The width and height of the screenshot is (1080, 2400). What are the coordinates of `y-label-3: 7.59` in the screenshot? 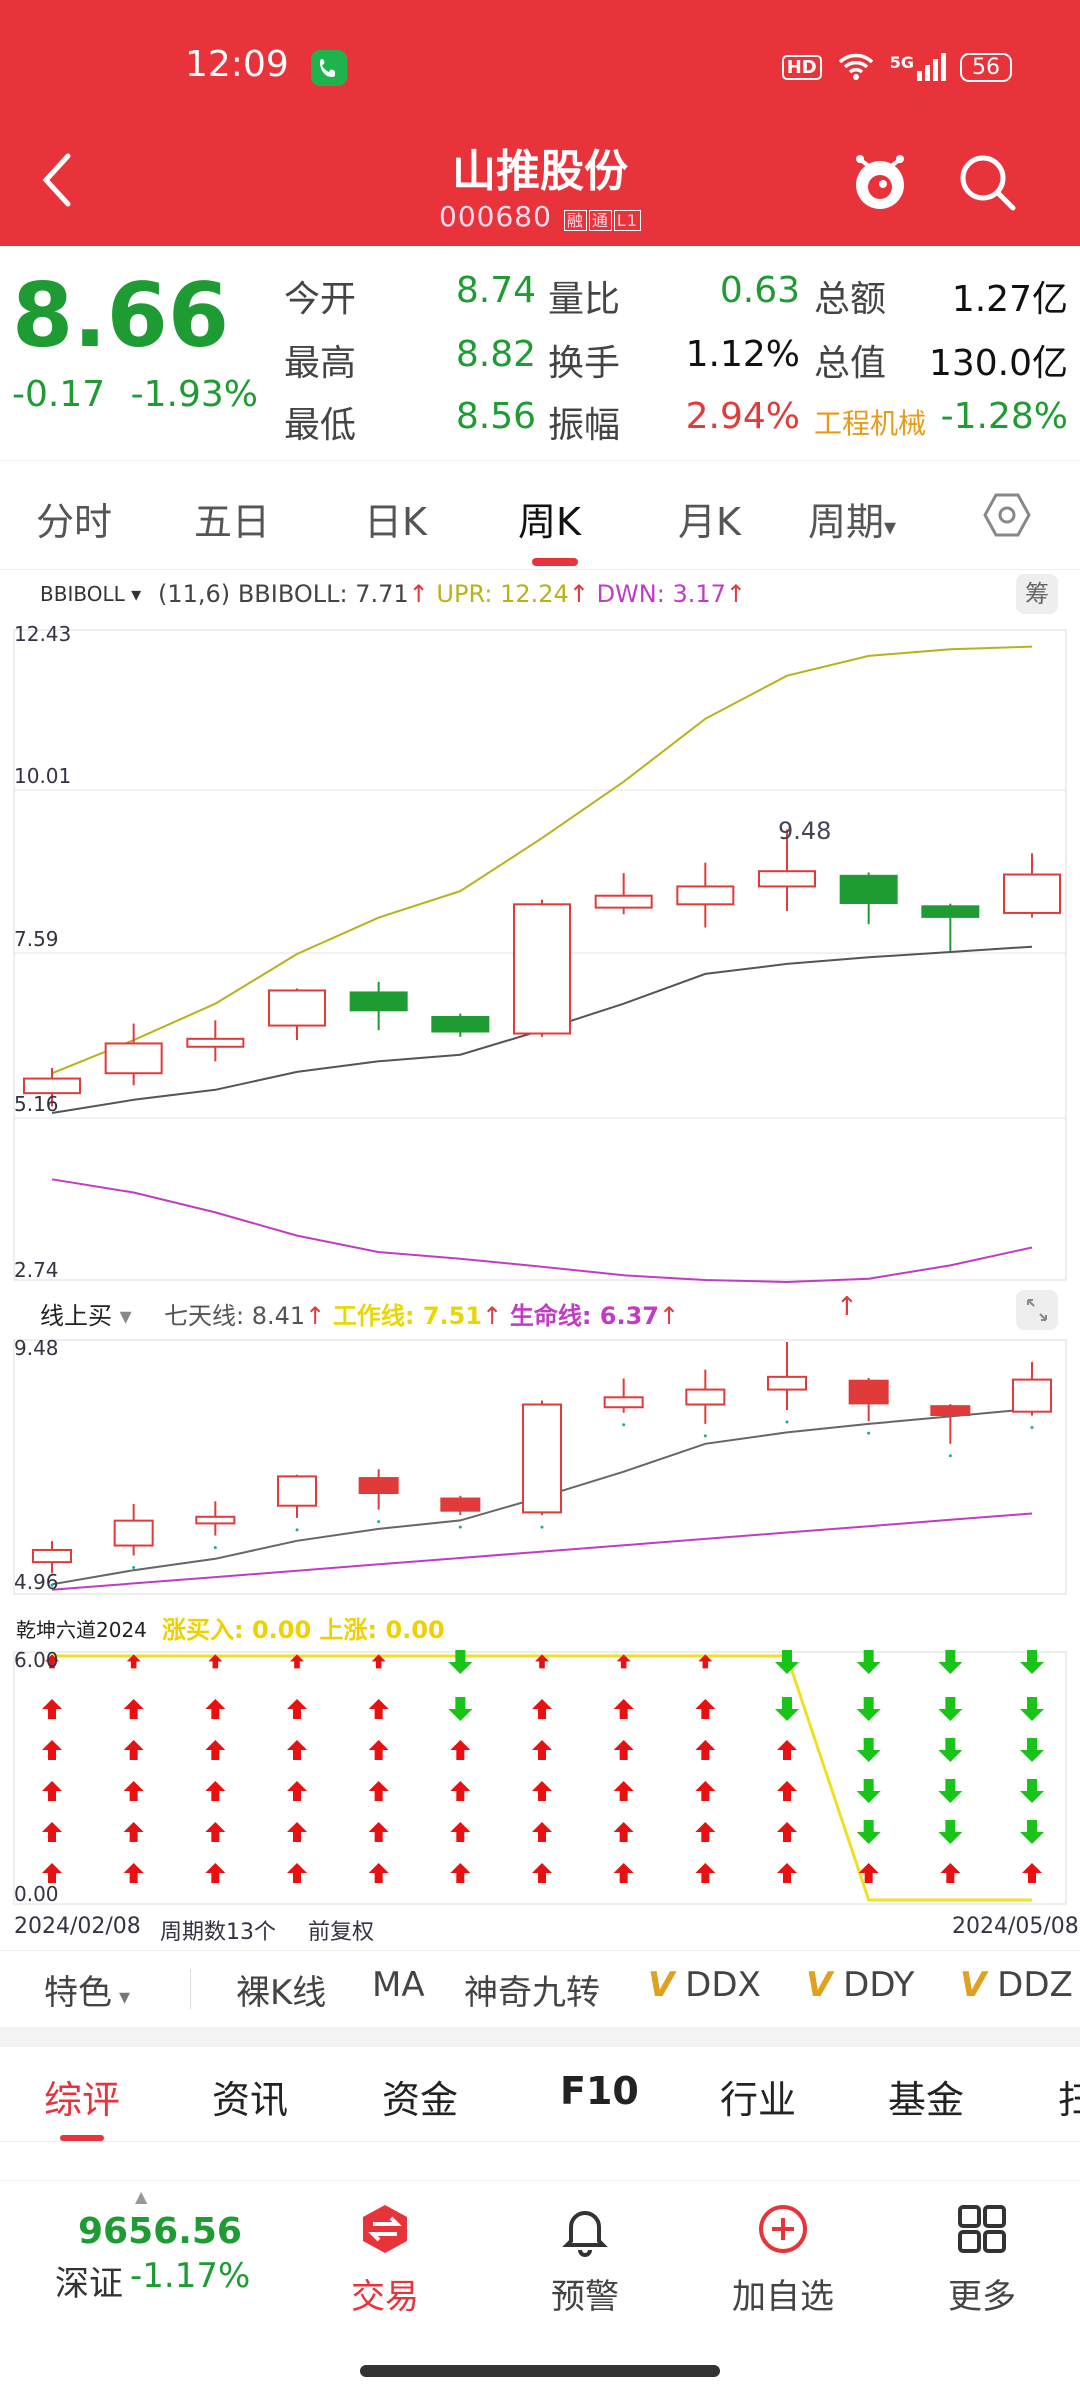 It's located at (36, 939).